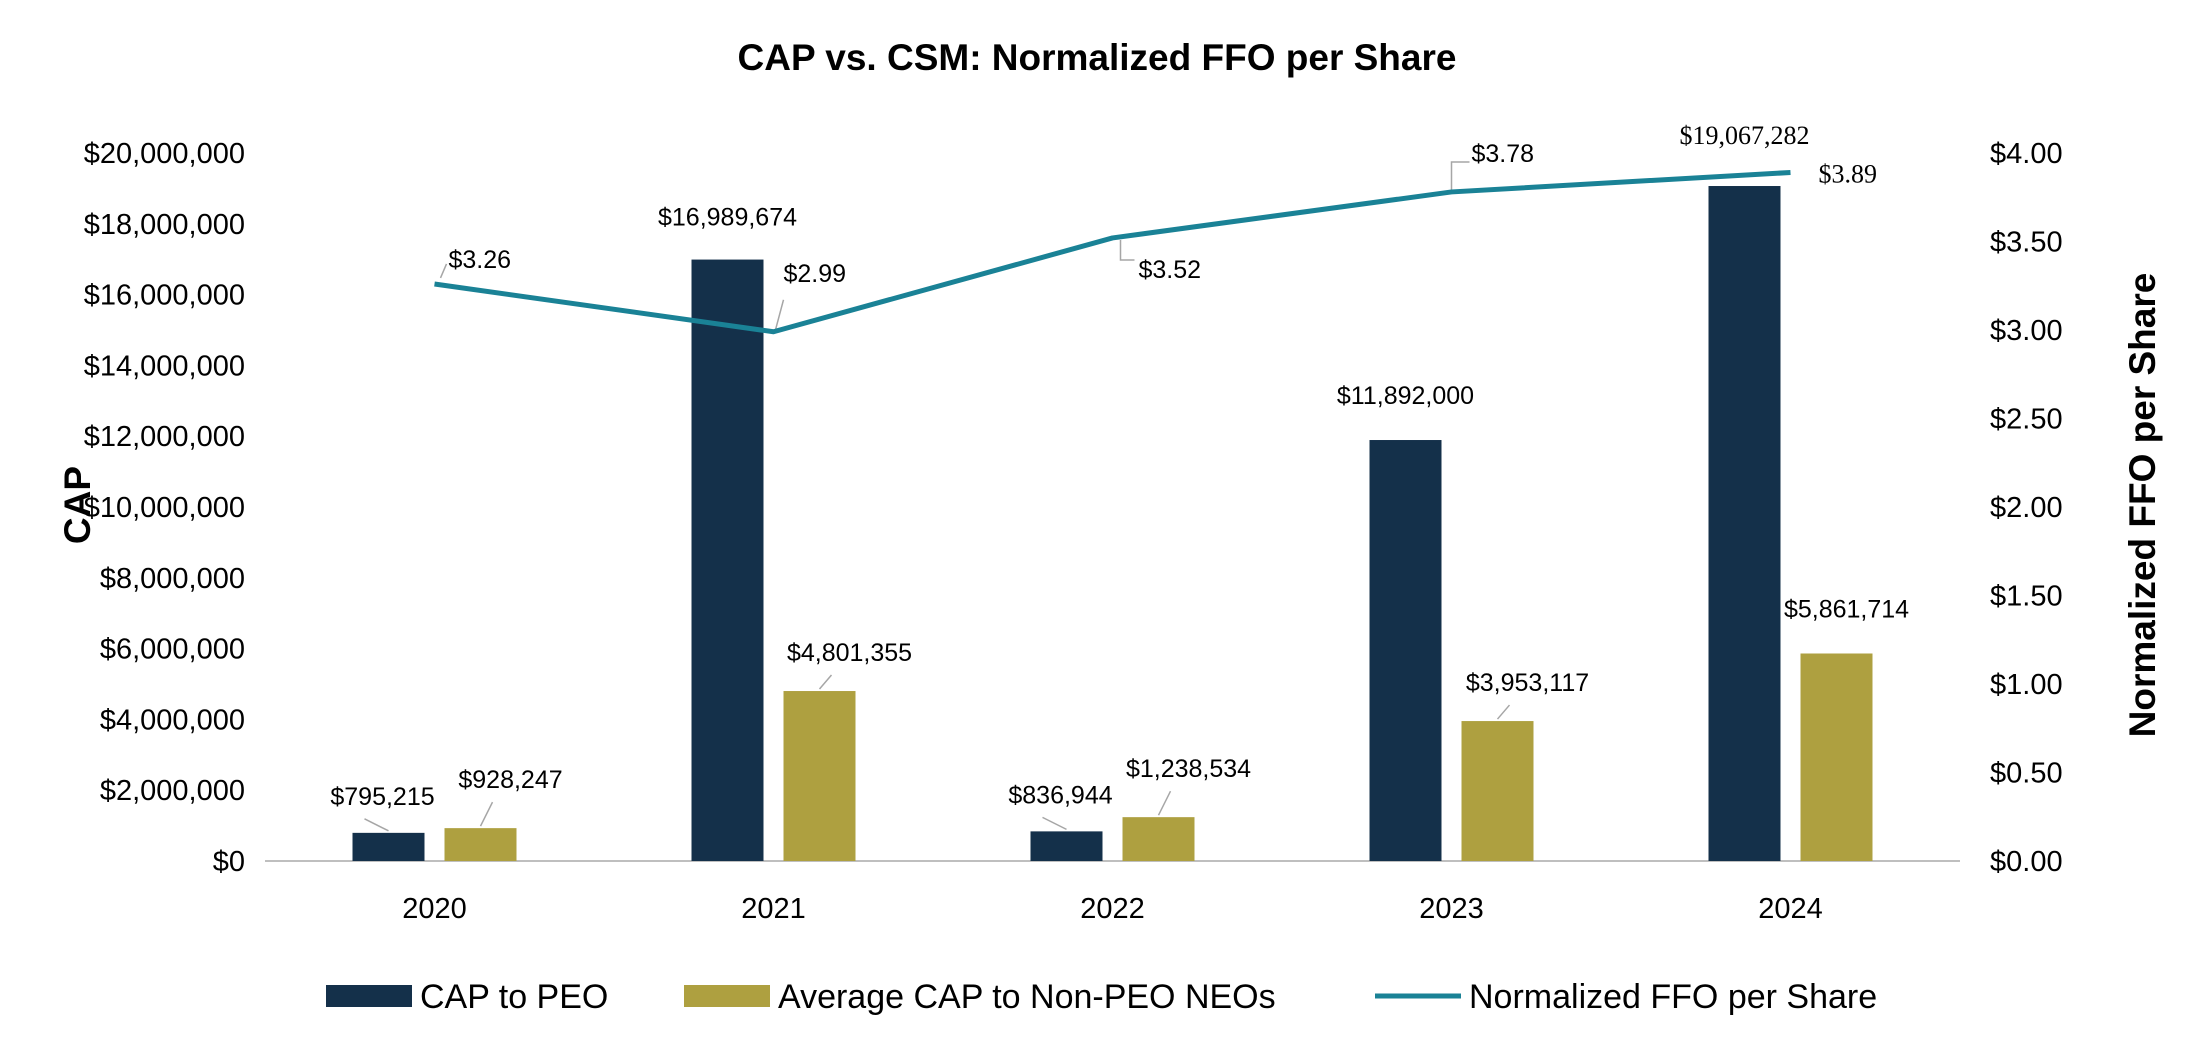 The image size is (2194, 1054). I want to click on y-left-tick-label: $14,000,000, so click(164, 366).